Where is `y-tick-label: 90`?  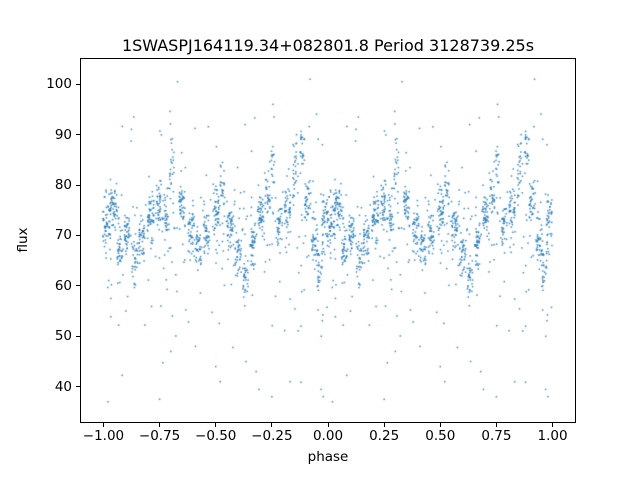
y-tick-label: 90 is located at coordinates (63, 134).